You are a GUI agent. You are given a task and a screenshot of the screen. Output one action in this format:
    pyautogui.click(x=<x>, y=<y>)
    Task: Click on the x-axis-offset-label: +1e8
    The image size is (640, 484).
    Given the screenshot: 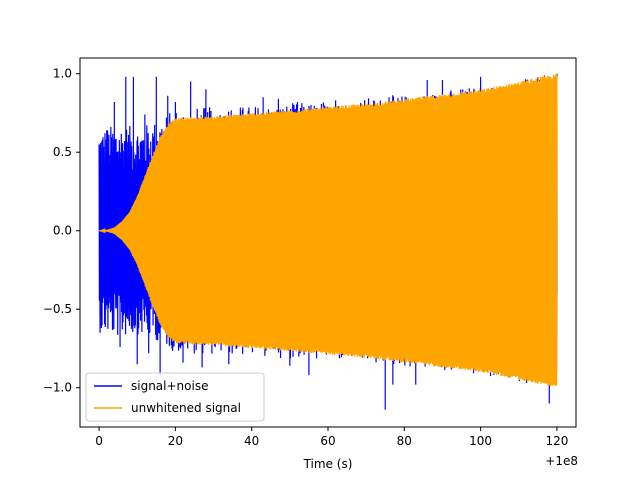 What is the action you would take?
    pyautogui.click(x=561, y=461)
    